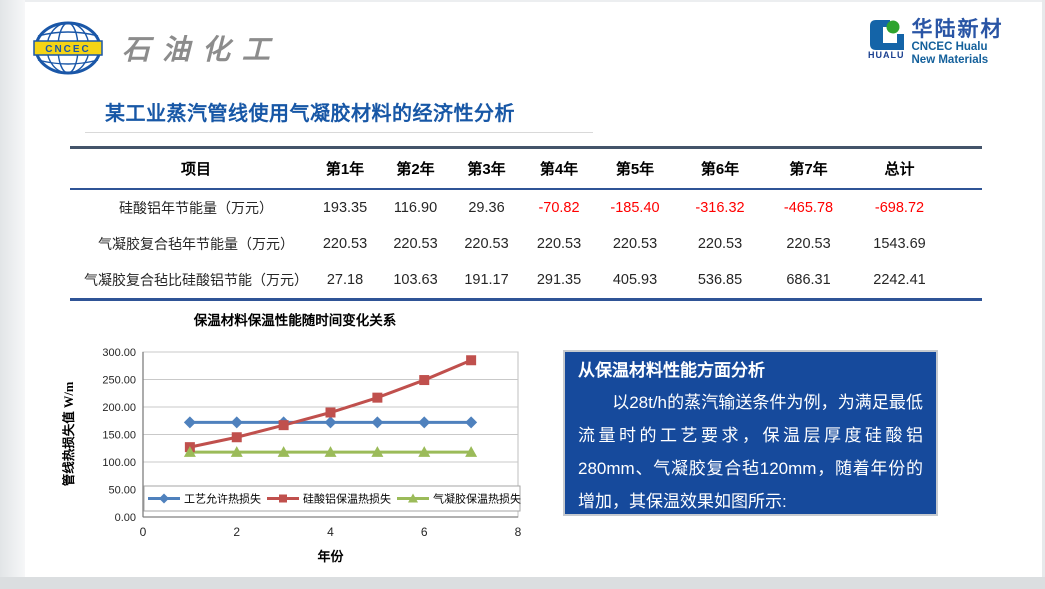  I want to click on slide-edge-left, so click(12, 294).